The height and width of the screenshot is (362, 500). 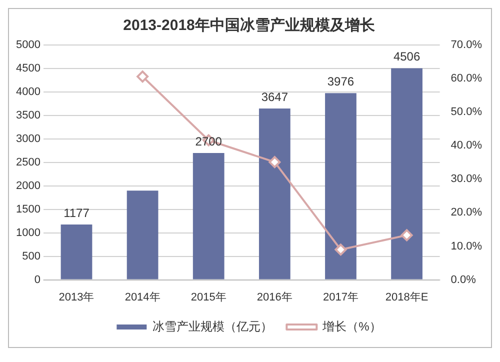 What do you see at coordinates (28, 45) in the screenshot?
I see `y-tick-label: 5000` at bounding box center [28, 45].